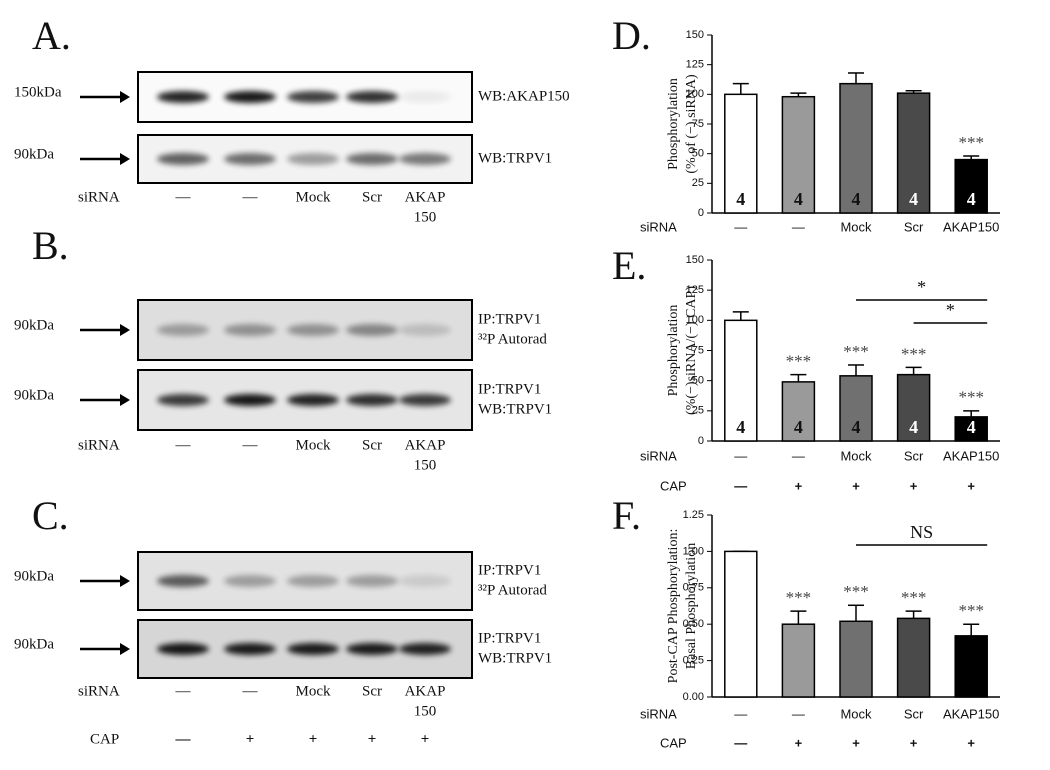  Describe the element at coordinates (425, 445) in the screenshot. I see `lane-label: AKAP` at that location.